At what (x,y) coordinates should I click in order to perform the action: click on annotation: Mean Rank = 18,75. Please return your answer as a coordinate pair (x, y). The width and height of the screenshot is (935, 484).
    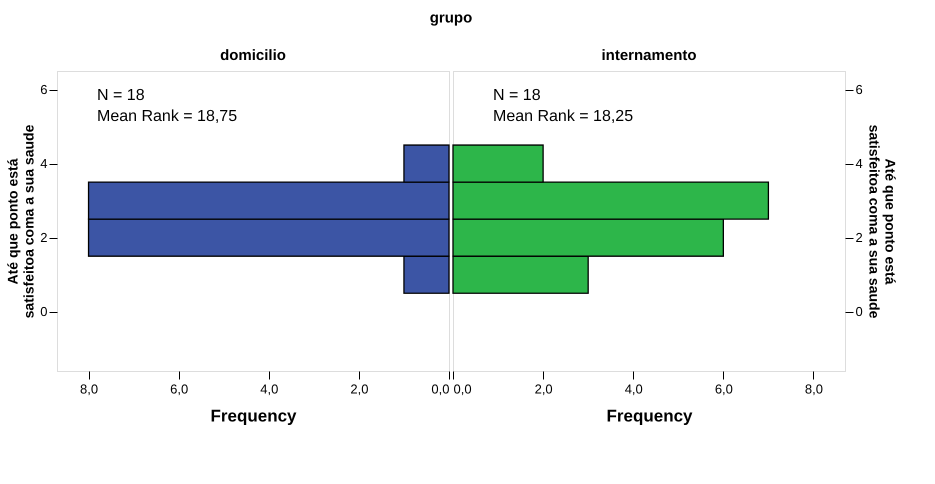
    Looking at the image, I should click on (167, 116).